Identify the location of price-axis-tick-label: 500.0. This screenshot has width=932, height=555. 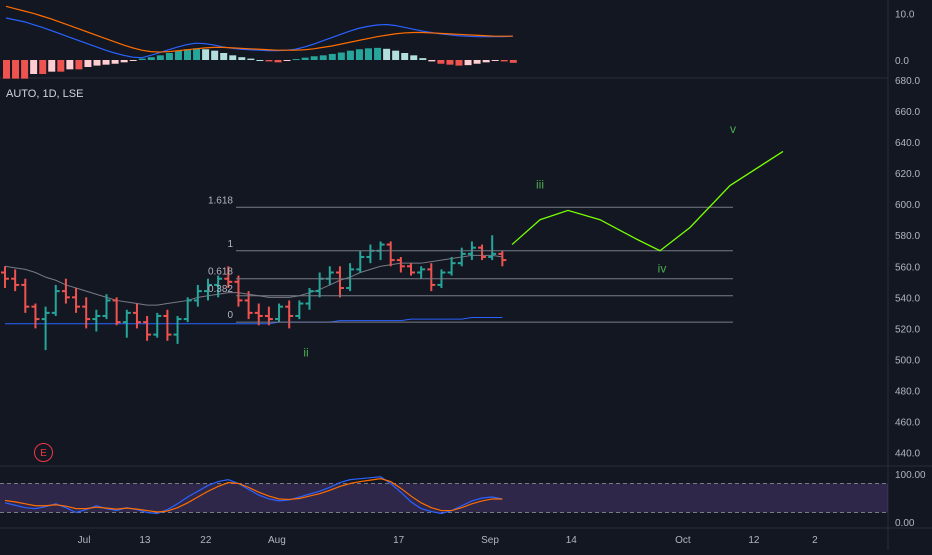
(907, 360).